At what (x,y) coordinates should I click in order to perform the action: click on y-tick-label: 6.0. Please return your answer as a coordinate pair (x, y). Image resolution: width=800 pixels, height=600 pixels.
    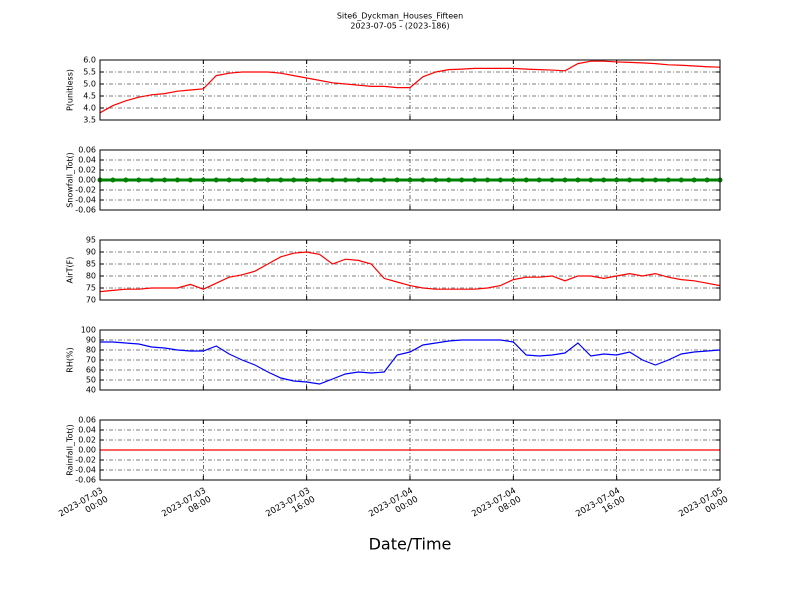
    Looking at the image, I should click on (89, 60).